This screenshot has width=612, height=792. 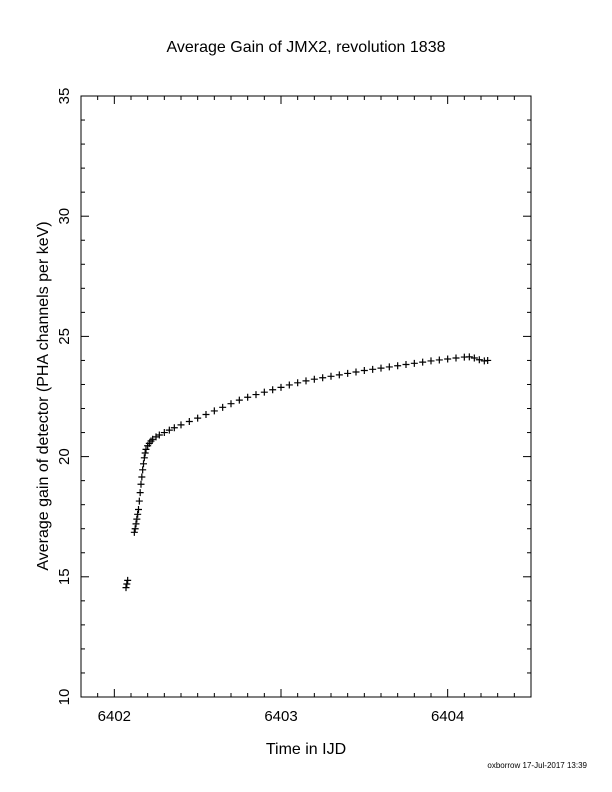 I want to click on x-tick-label: 6404, so click(x=447, y=716).